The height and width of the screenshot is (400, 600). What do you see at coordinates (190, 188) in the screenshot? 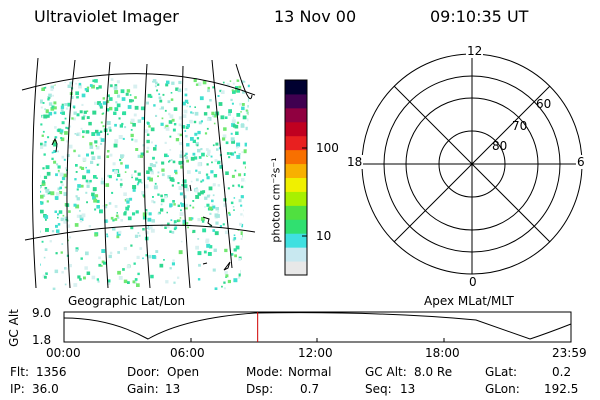
I see `coastline` at bounding box center [190, 188].